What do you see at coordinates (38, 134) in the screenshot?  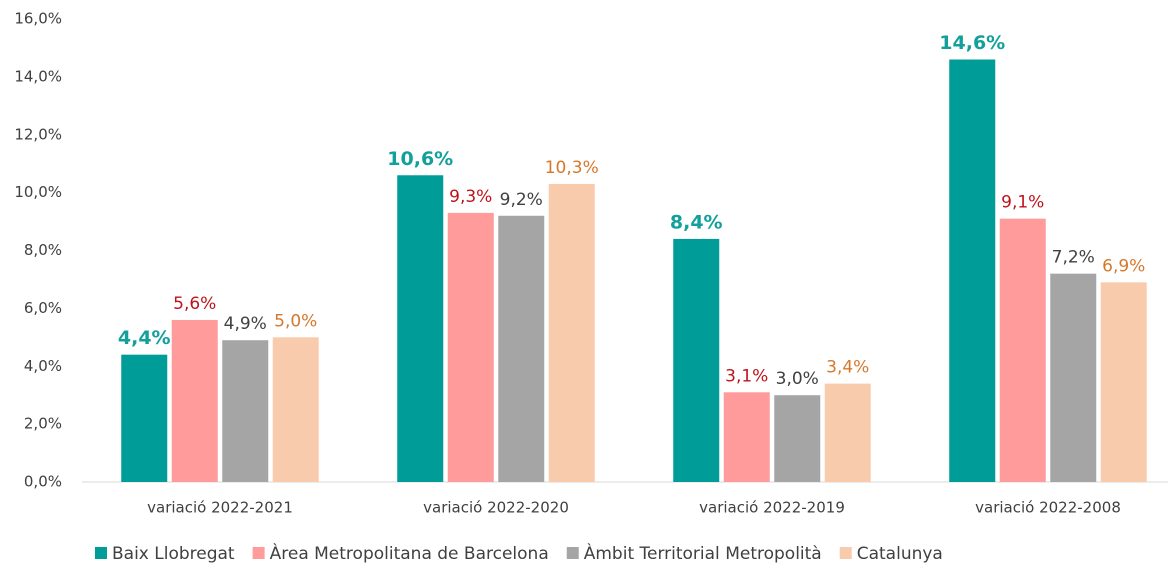 I see `y-tick-label: 12,0%` at bounding box center [38, 134].